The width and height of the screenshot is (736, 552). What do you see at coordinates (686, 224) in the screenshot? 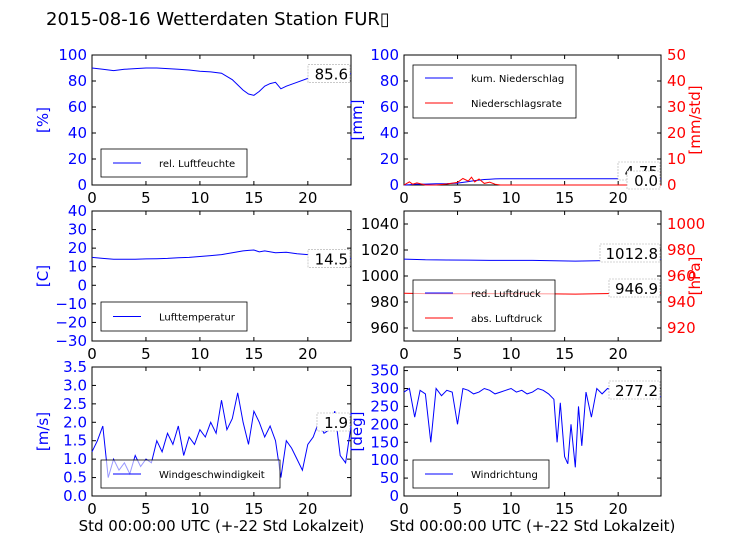
I see `y-tick-label-right: 1000` at bounding box center [686, 224].